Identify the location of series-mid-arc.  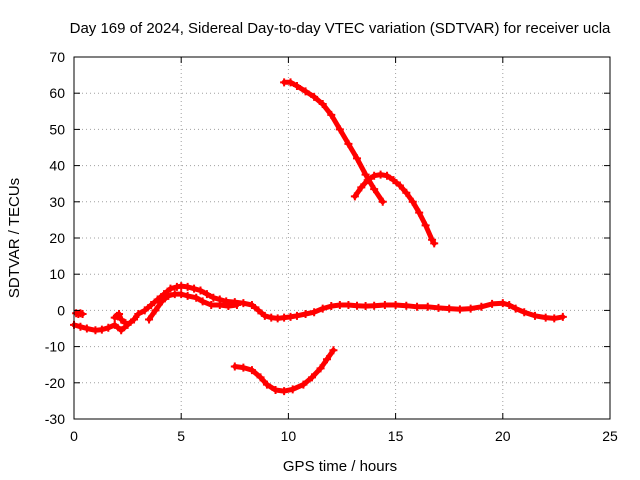
(394, 209).